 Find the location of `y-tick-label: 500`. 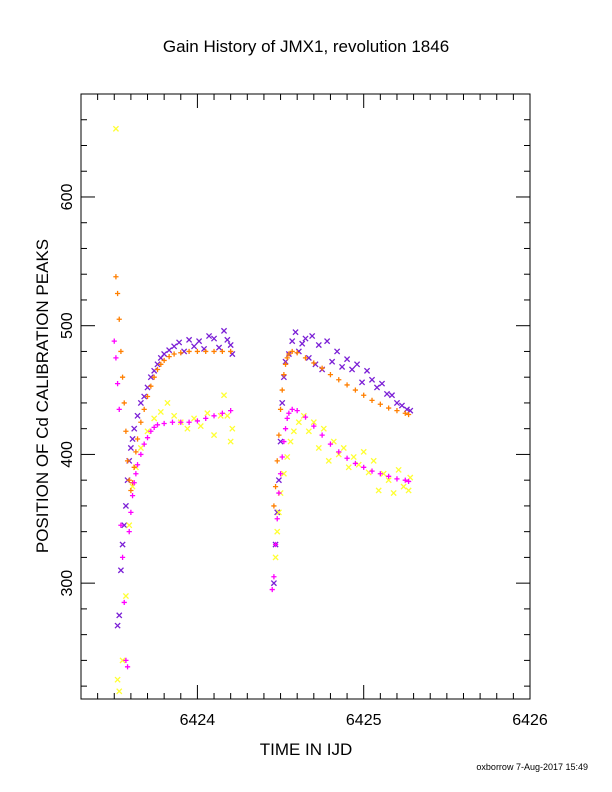

y-tick-label: 500 is located at coordinates (67, 325).